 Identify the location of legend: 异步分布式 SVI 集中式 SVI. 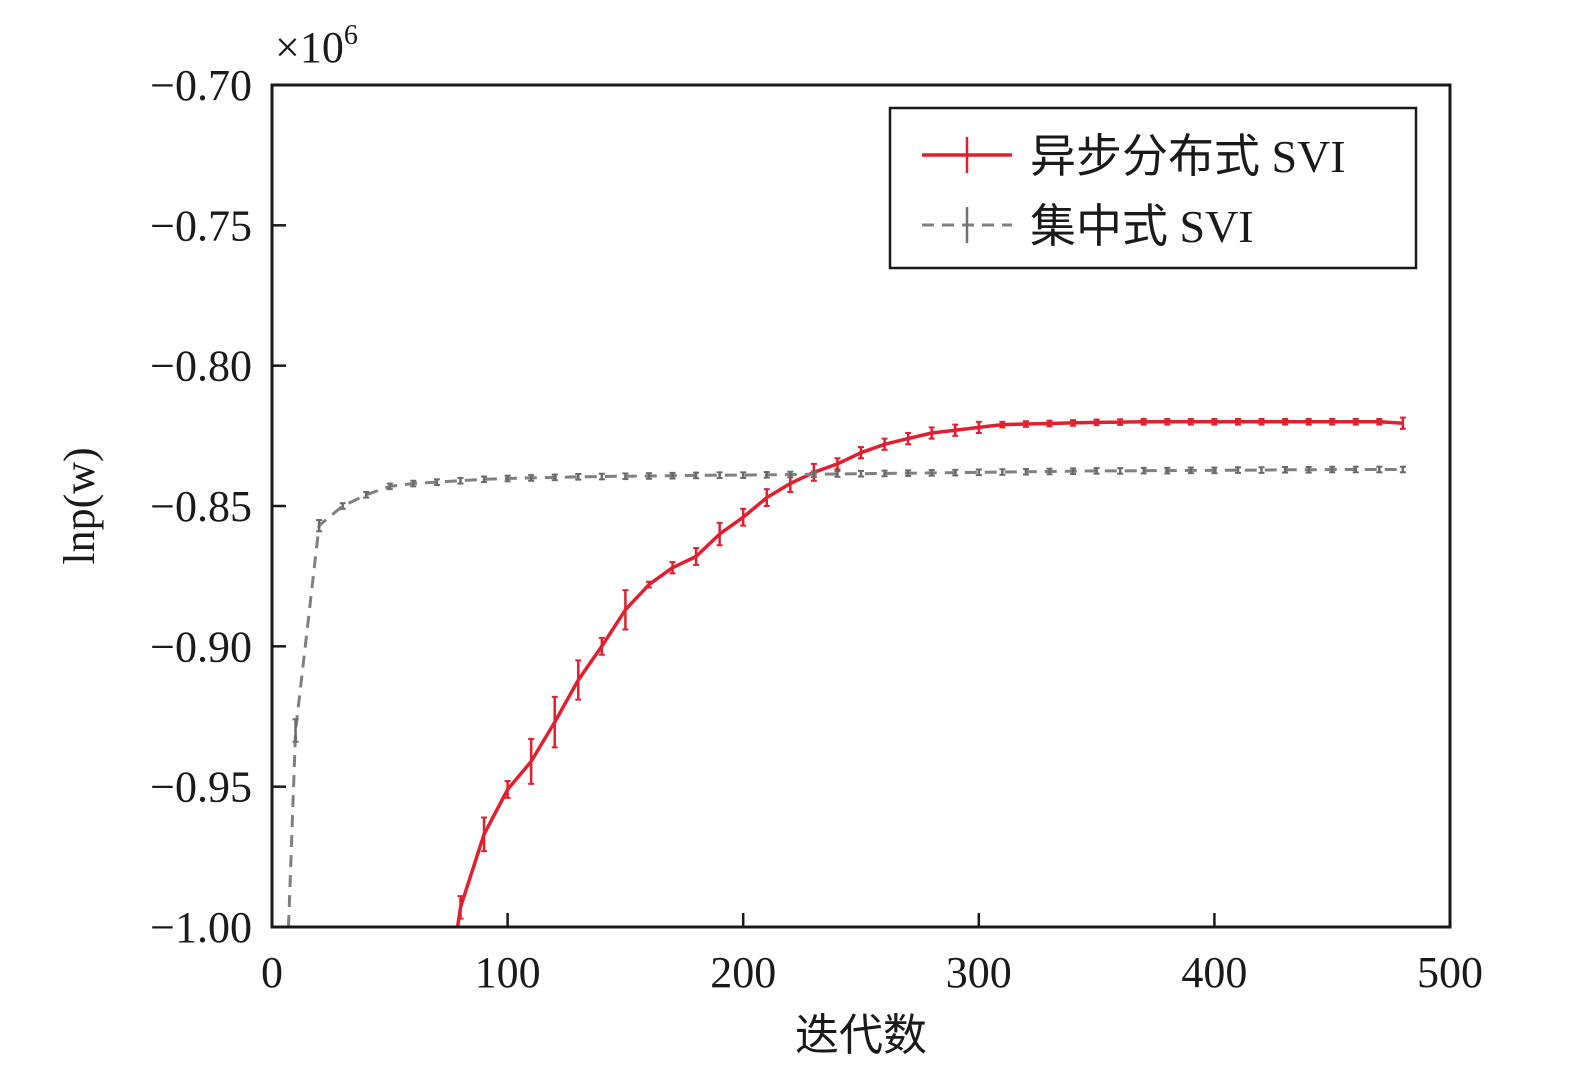
(1153, 188).